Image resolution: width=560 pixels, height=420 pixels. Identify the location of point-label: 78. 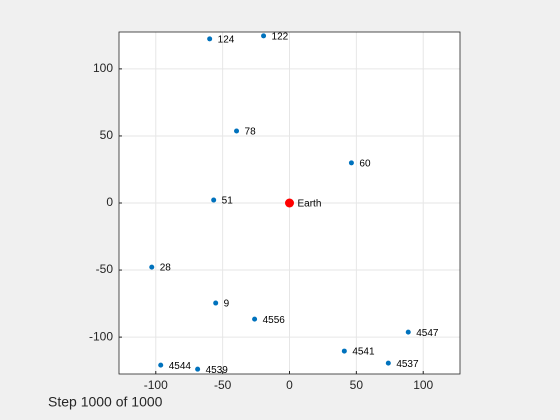
(251, 132).